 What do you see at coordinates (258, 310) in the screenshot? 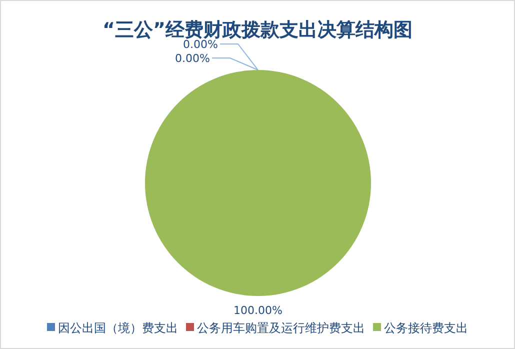
I see `data-label: 100.00%` at bounding box center [258, 310].